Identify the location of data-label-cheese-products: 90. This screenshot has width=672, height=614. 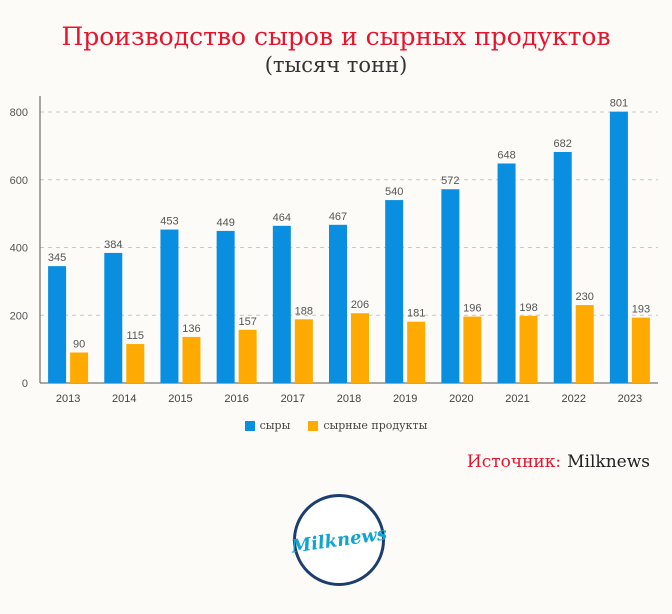
(79, 345).